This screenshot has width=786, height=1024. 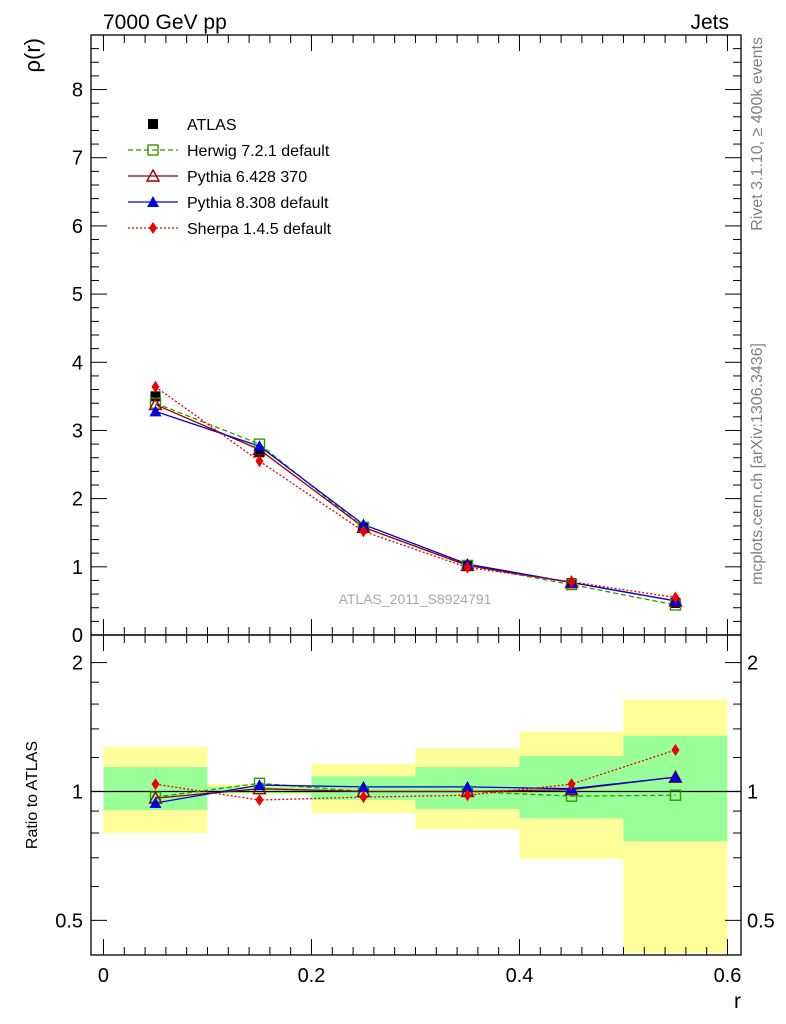 What do you see at coordinates (757, 464) in the screenshot?
I see `mcplots-credit-label: mcplots.cern.ch [arXiv:1306.3436]` at bounding box center [757, 464].